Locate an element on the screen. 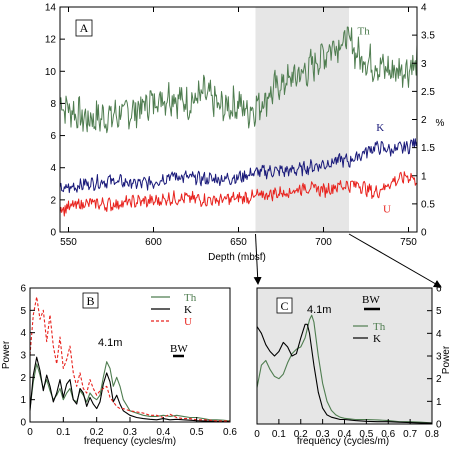  y-tick-label: 1.5 is located at coordinates (428, 148).